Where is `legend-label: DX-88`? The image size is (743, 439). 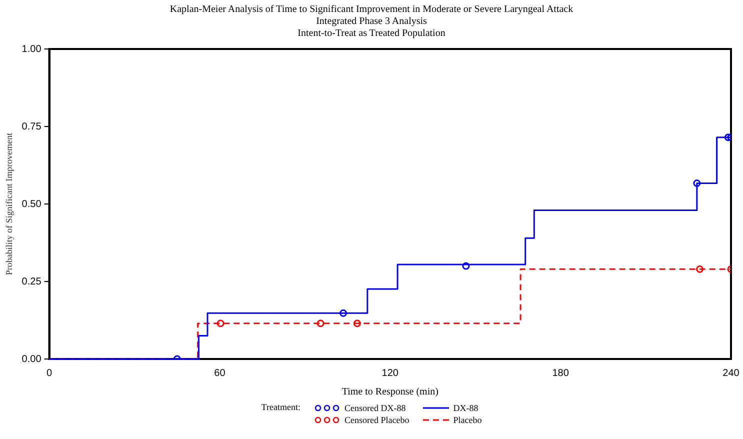 legend-label: DX-88 is located at coordinates (465, 407).